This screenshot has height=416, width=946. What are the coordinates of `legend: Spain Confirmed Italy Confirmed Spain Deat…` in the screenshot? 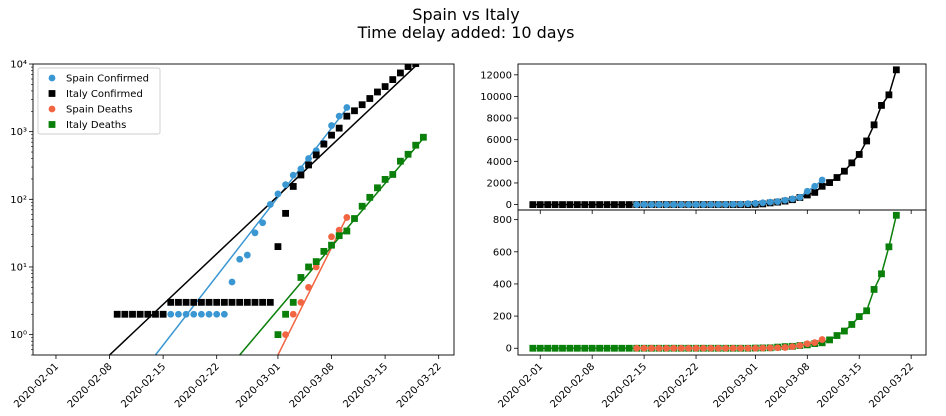 It's located at (99, 101).